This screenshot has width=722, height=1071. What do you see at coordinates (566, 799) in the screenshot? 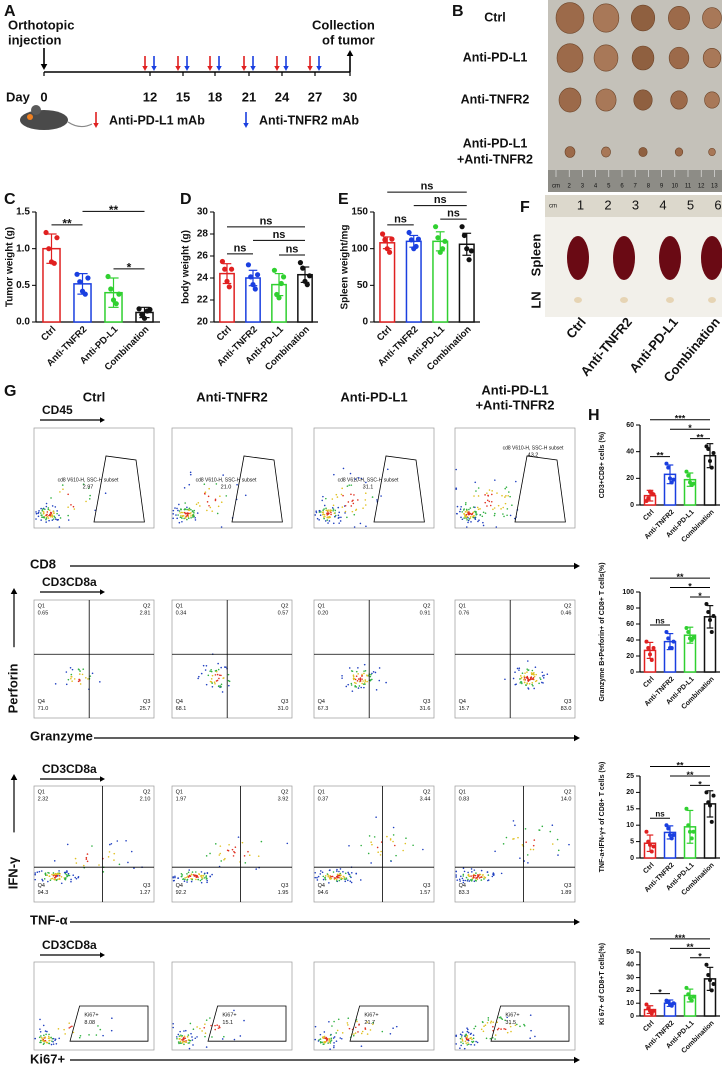
I see `quadrant-value: 14.0` at bounding box center [566, 799].